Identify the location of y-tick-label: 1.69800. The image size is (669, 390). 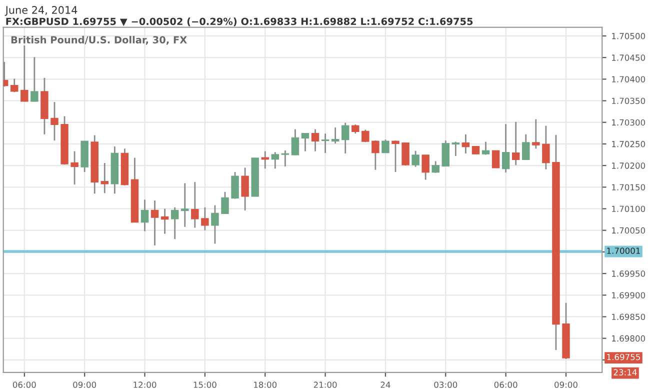
(629, 338).